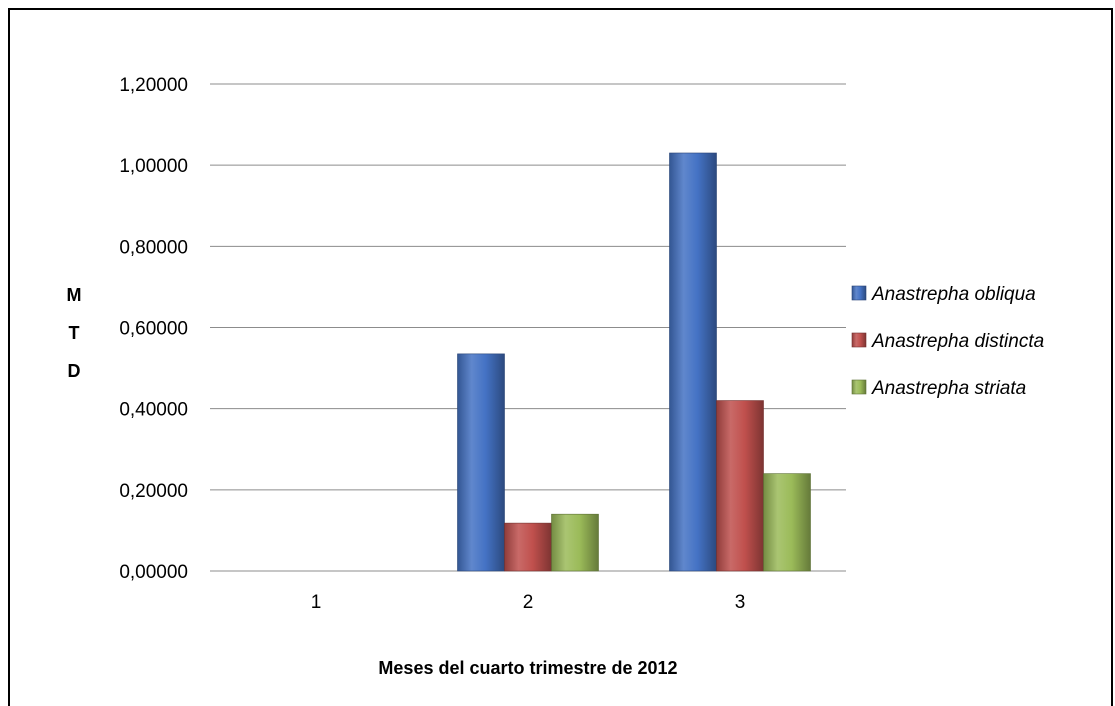 The width and height of the screenshot is (1115, 706). What do you see at coordinates (153, 247) in the screenshot?
I see `y-tick-label: 0,80000` at bounding box center [153, 247].